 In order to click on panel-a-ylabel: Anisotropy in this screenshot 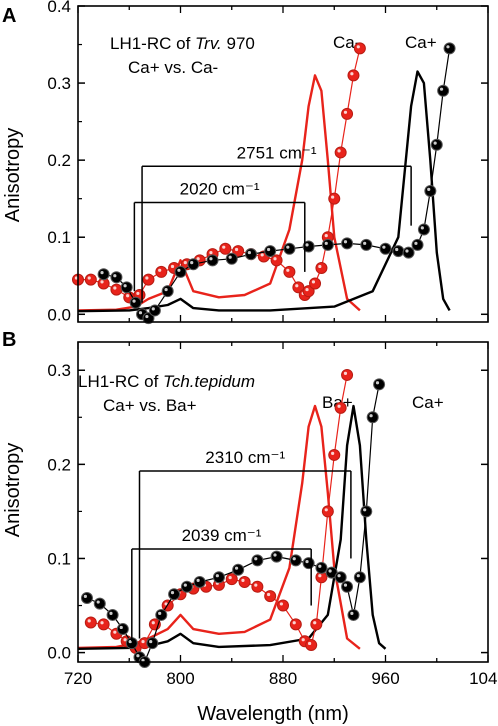, I will do `click(13, 175)`.